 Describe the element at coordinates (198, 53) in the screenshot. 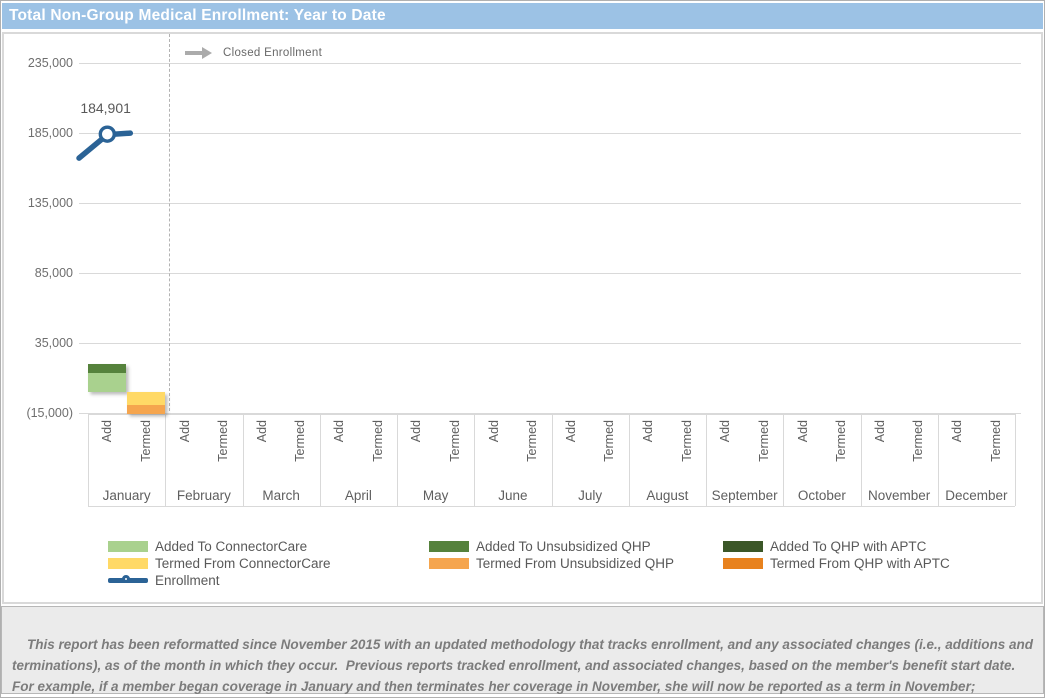

I see `right-arrow-icon` at that location.